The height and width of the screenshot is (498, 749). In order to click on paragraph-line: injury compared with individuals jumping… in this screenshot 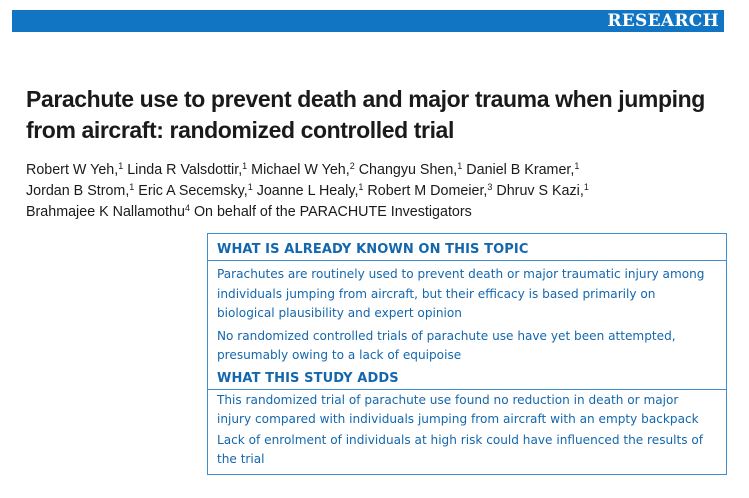, I will do `click(458, 419)`.